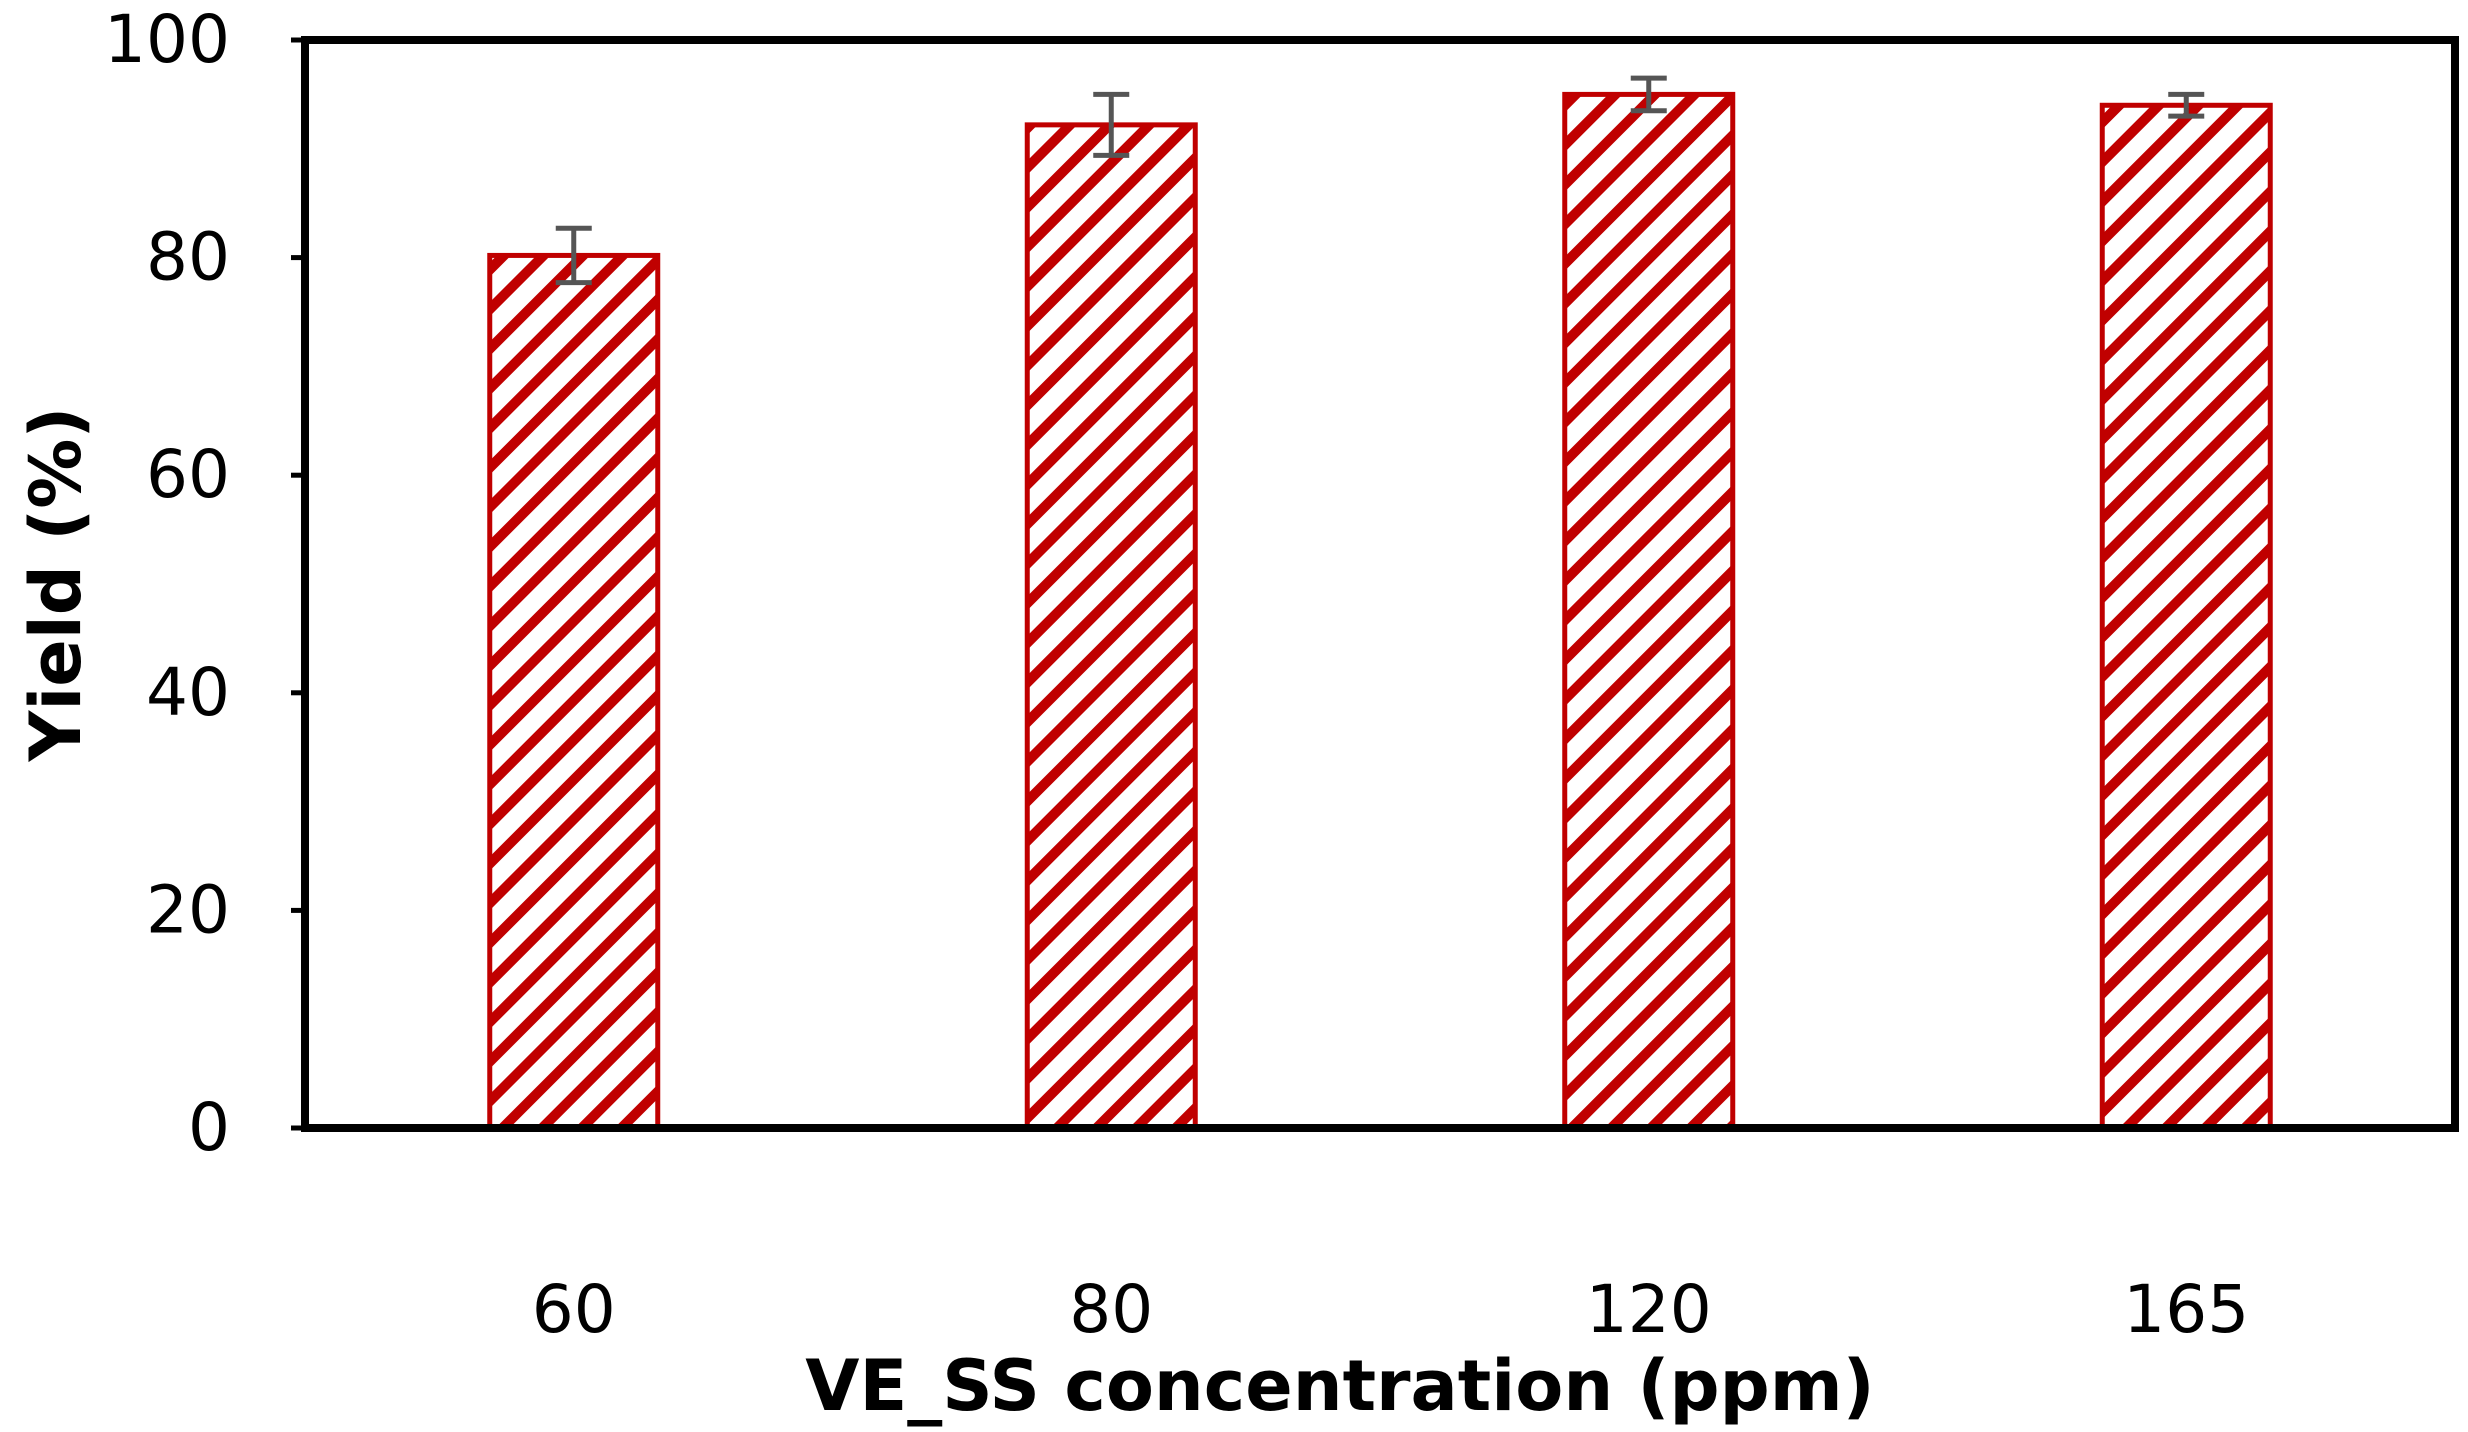  I want to click on y-axis-title: Yield (%), so click(56, 585).